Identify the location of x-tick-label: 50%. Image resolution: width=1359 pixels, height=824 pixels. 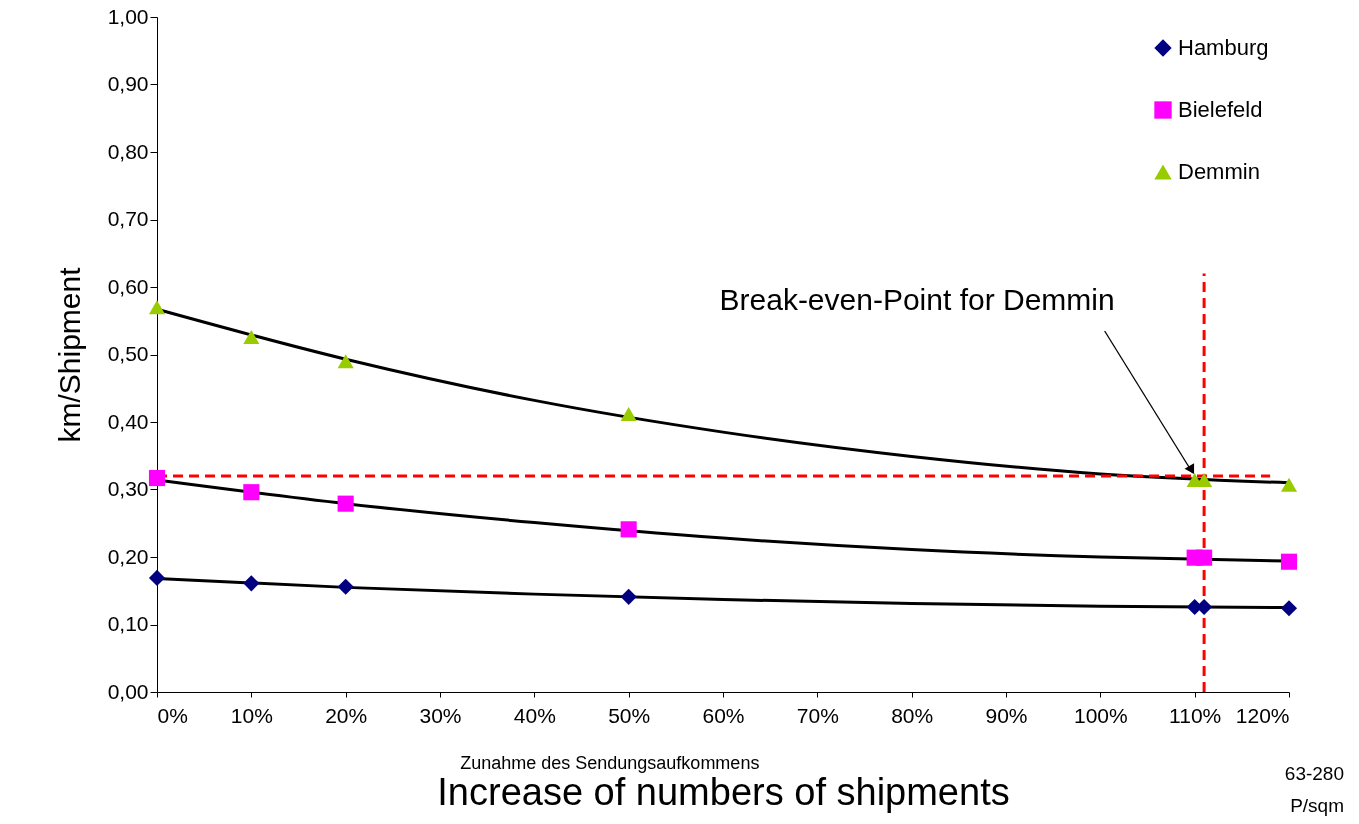
(629, 715).